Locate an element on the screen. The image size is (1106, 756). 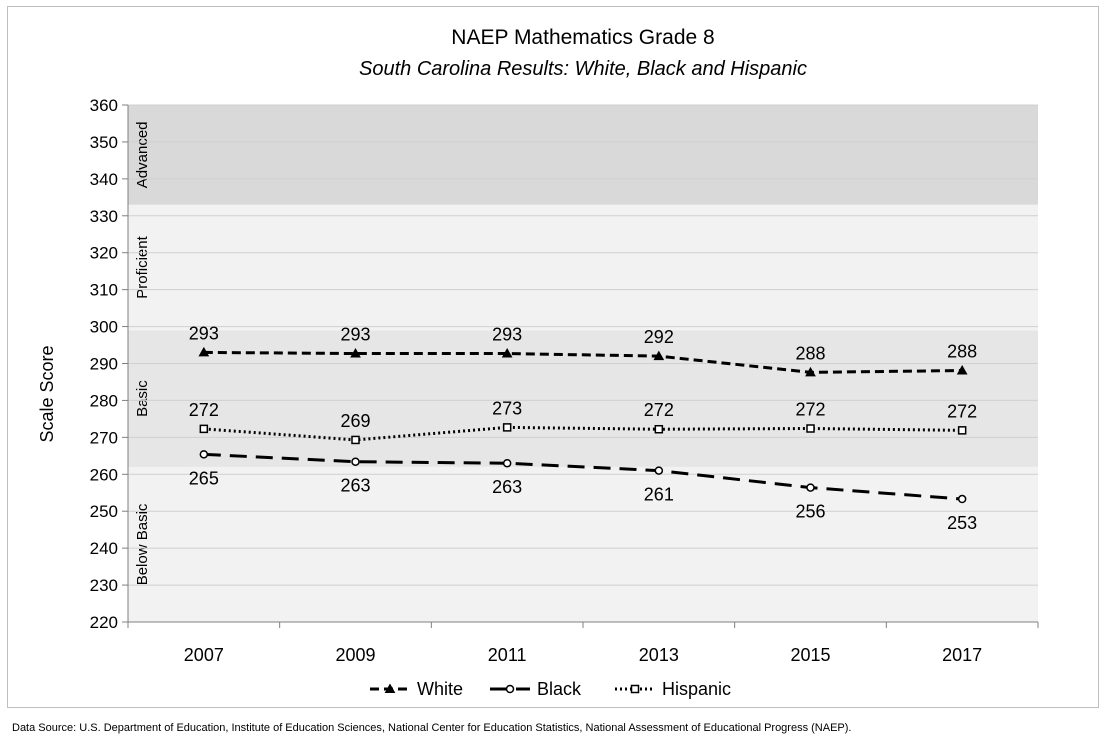
band-advanced is located at coordinates (583, 155).